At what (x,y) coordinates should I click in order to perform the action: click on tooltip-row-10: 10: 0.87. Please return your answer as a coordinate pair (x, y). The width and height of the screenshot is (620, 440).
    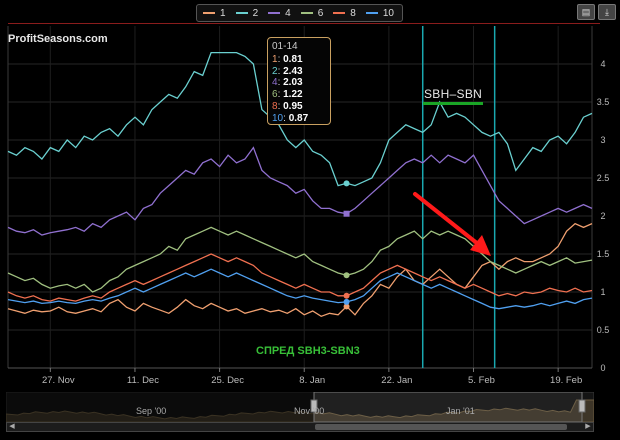
    Looking at the image, I should click on (301, 119).